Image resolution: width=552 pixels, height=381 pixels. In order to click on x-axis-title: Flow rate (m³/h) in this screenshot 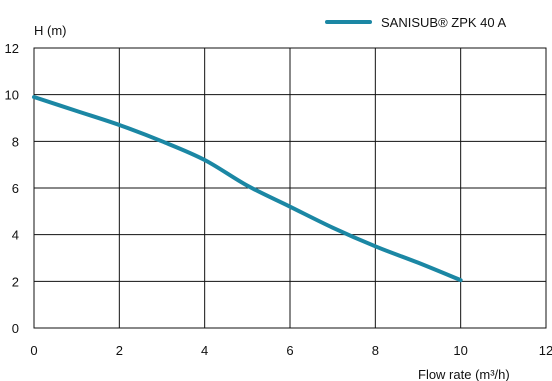, I will do `click(464, 374)`.